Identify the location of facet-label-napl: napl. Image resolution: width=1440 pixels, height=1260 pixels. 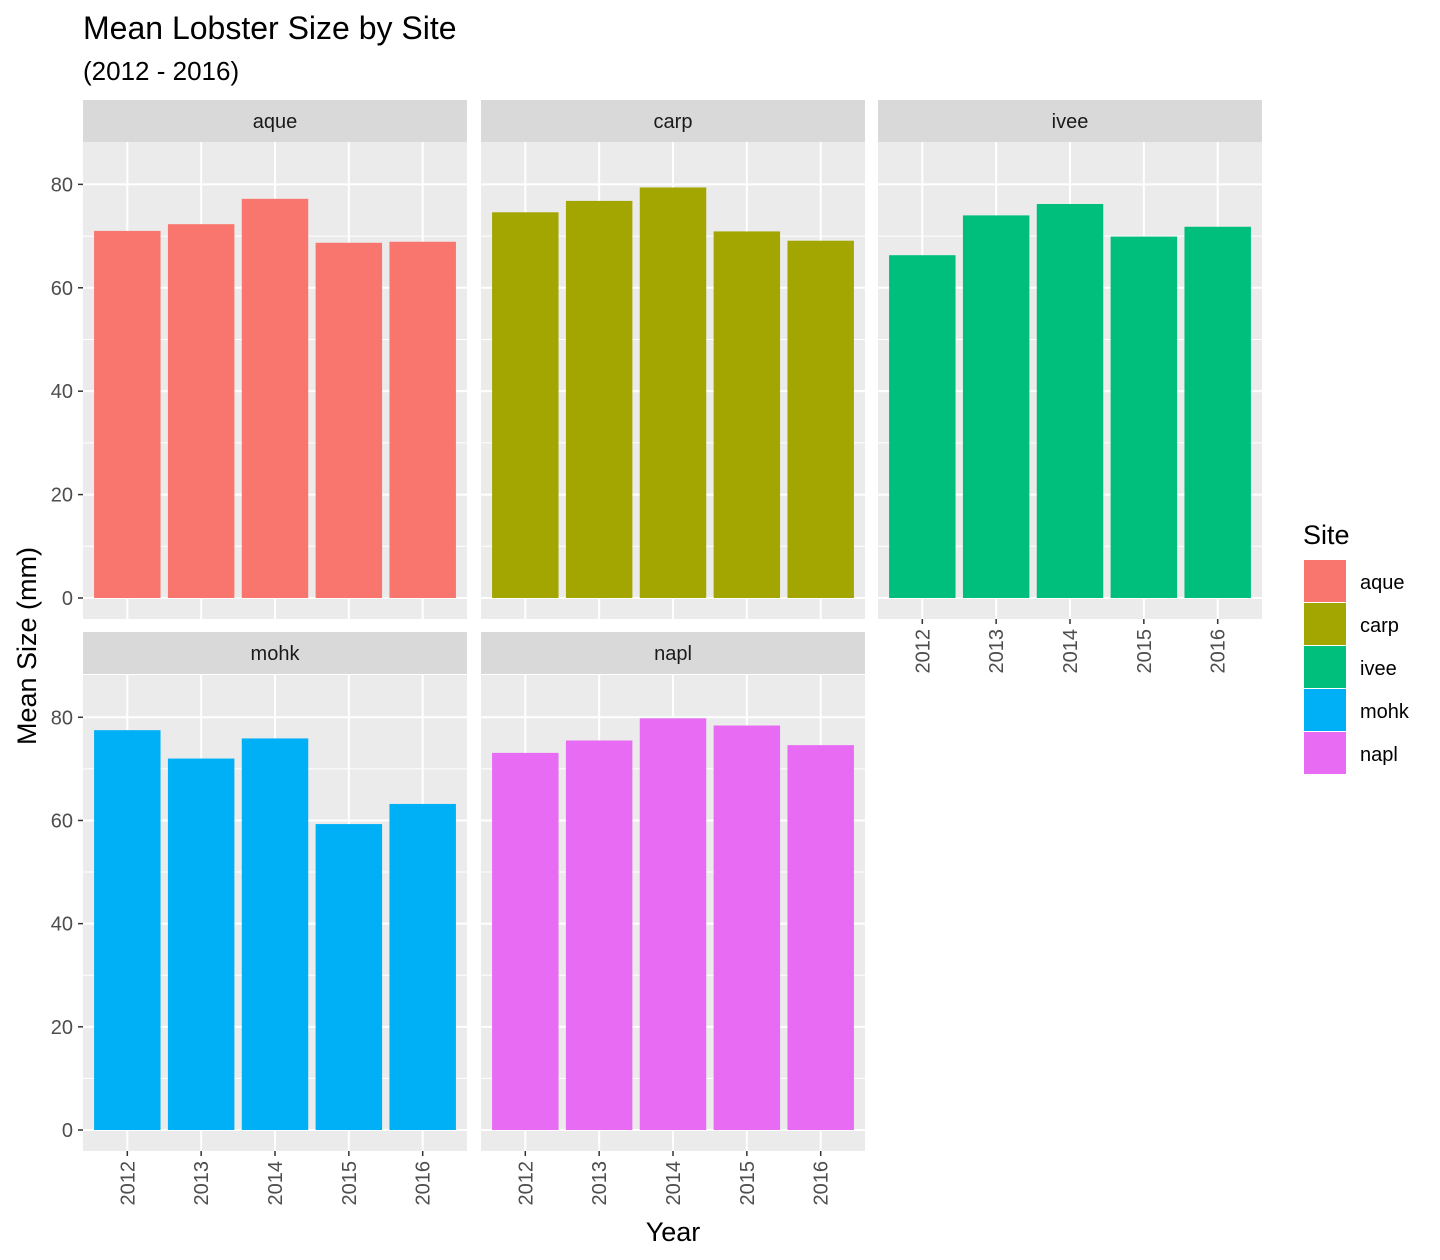
(673, 654).